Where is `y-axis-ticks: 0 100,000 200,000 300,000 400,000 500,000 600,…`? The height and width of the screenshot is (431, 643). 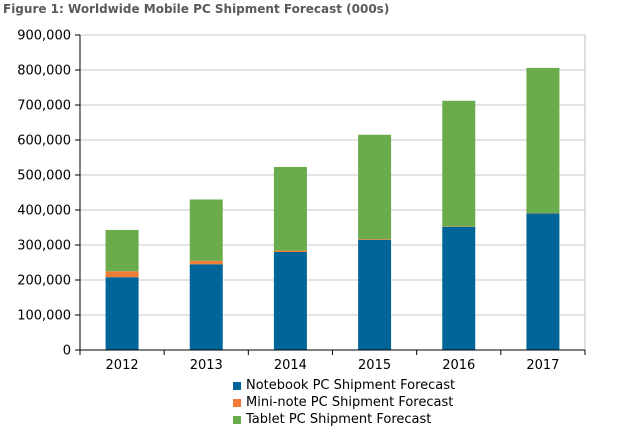
y-axis-ticks: 0 100,000 200,000 300,000 400,000 500,000 600,… is located at coordinates (48, 194).